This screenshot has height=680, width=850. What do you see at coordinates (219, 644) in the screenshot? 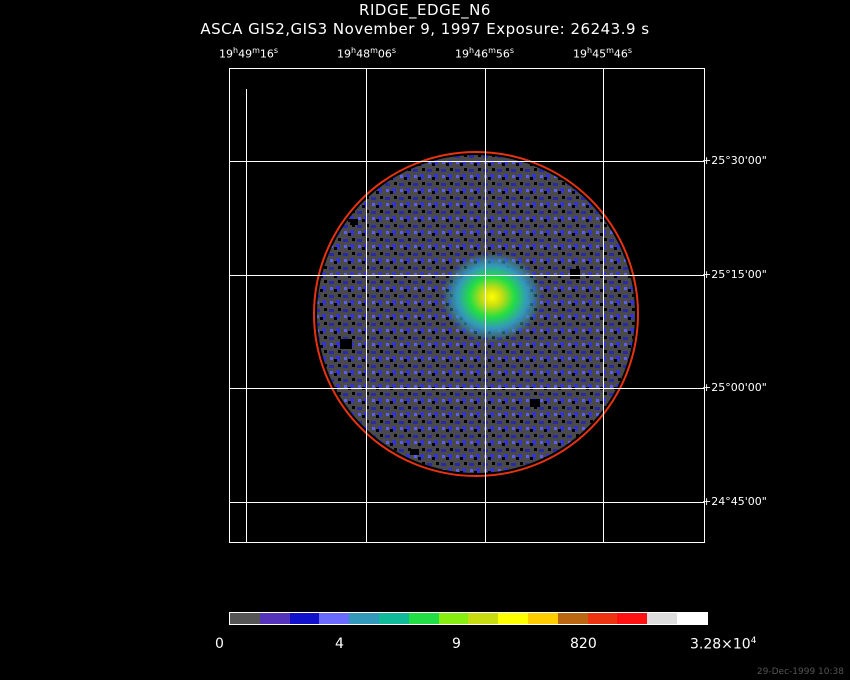
I see `colorbar-tick-label: 0` at bounding box center [219, 644].